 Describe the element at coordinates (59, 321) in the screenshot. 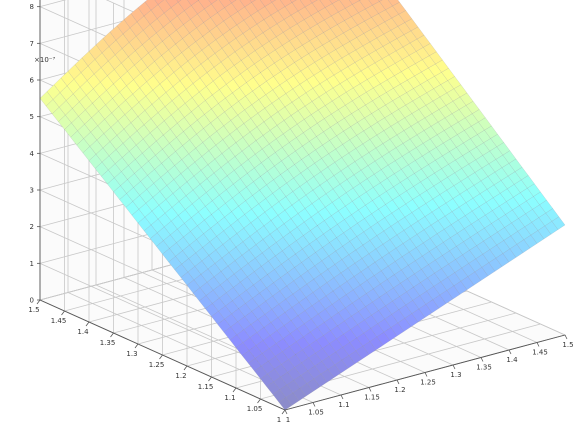

I see `y-tick-label: 1.45` at that location.